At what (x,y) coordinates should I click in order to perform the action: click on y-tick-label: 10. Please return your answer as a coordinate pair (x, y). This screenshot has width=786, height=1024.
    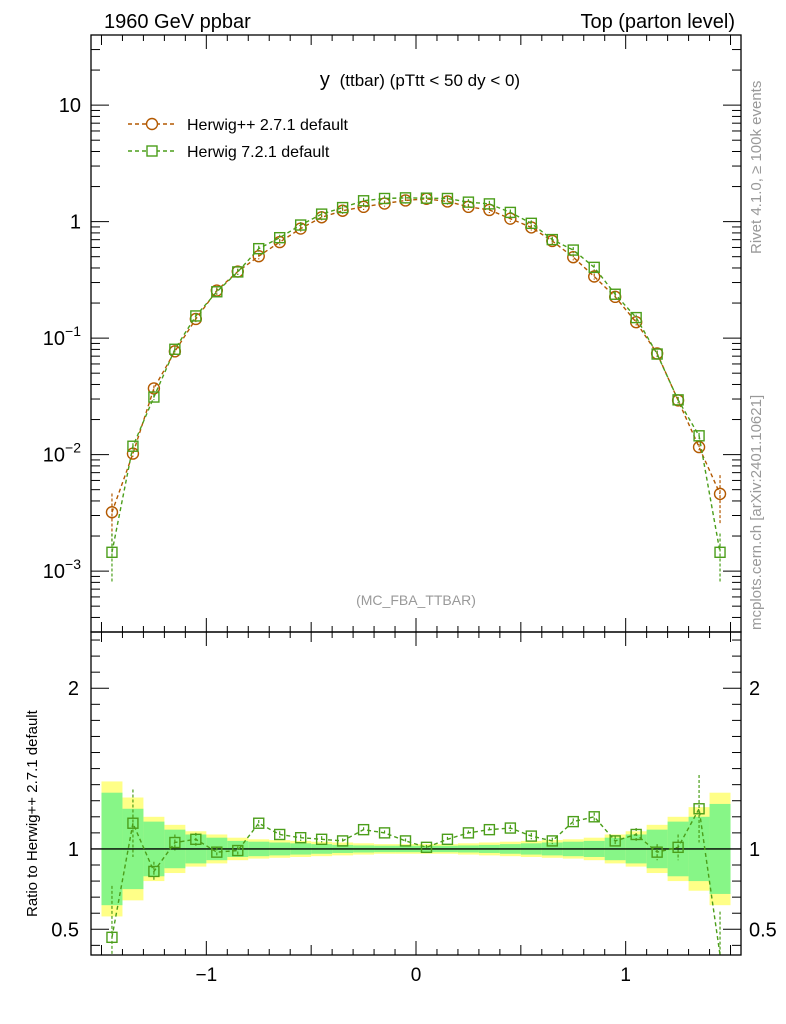
    Looking at the image, I should click on (70, 106).